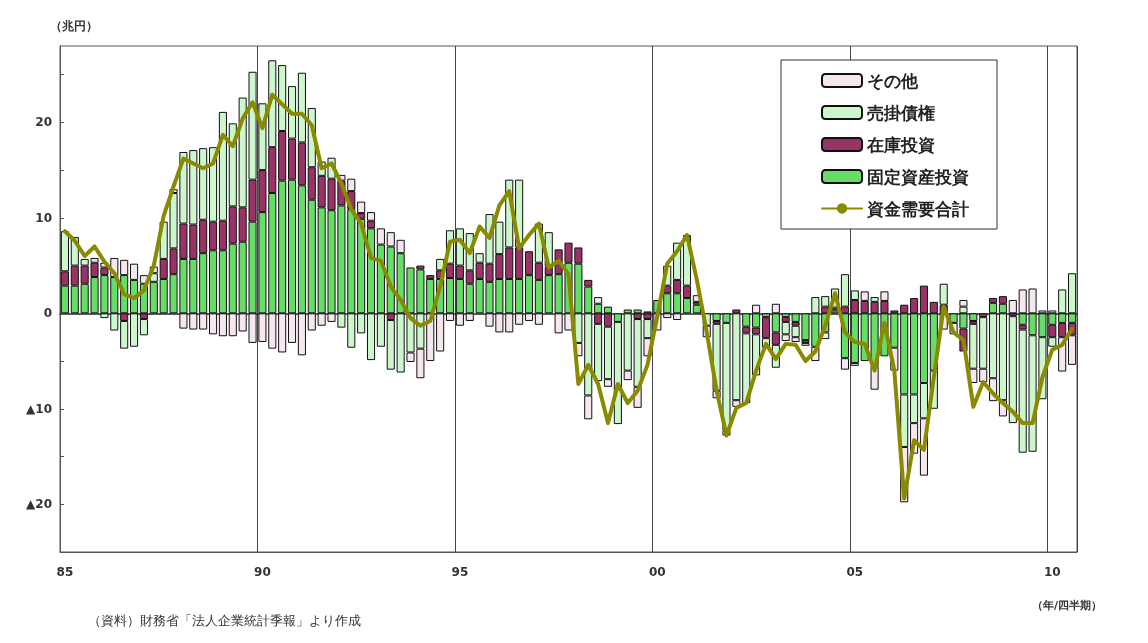  I want to click on x-tick-label: 85, so click(65, 572).